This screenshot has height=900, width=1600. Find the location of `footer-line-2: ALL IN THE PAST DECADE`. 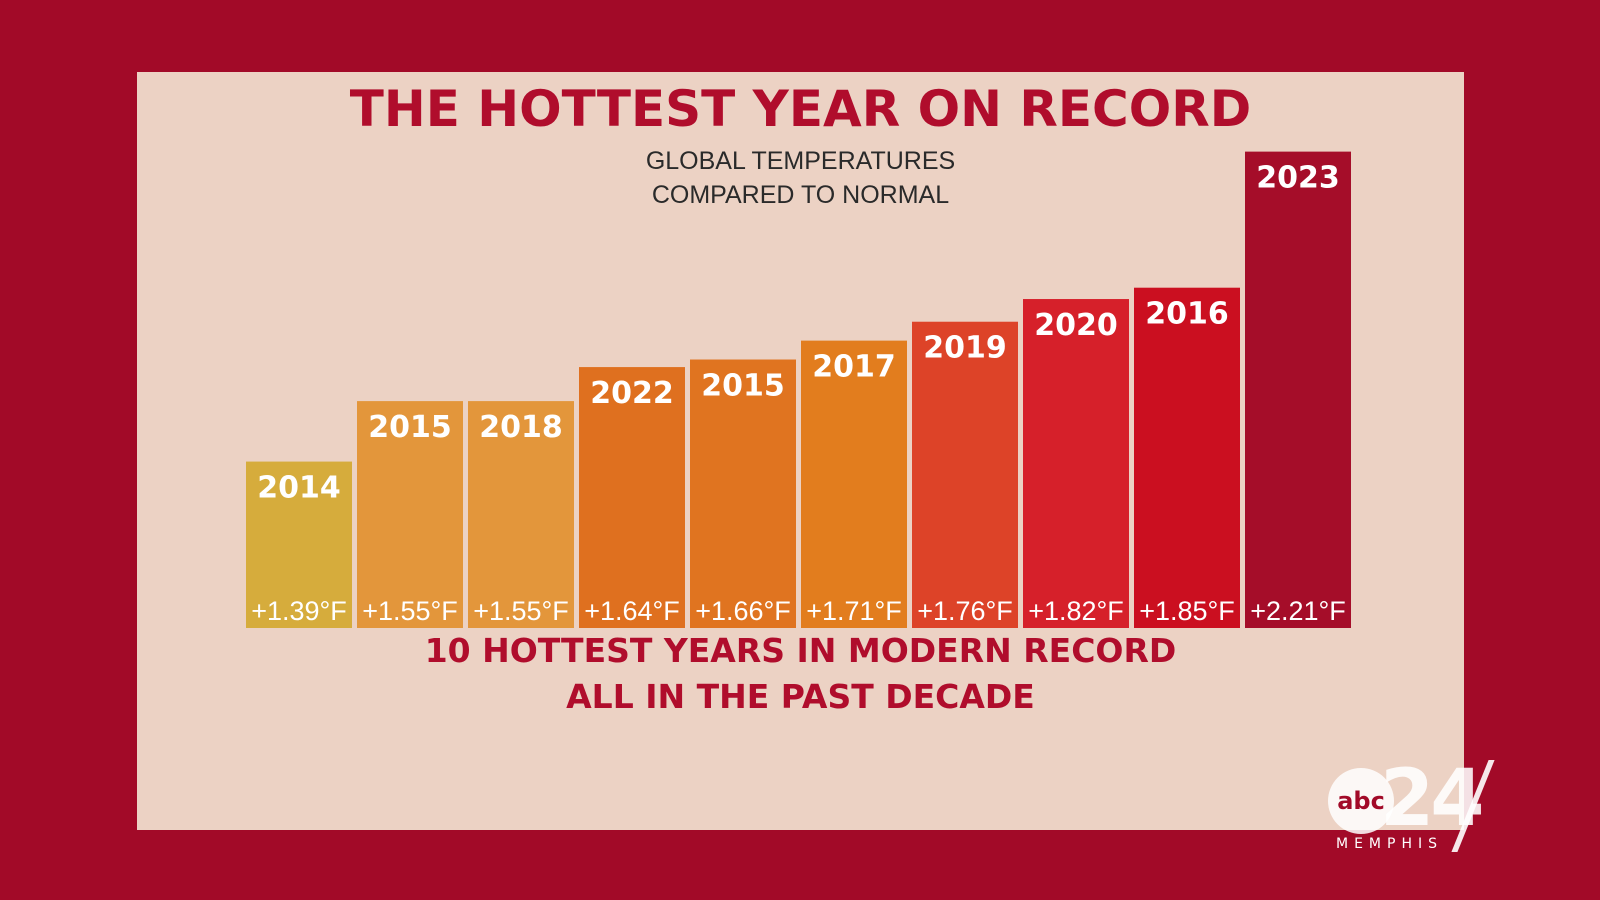

footer-line-2: ALL IN THE PAST DECADE is located at coordinates (800, 696).